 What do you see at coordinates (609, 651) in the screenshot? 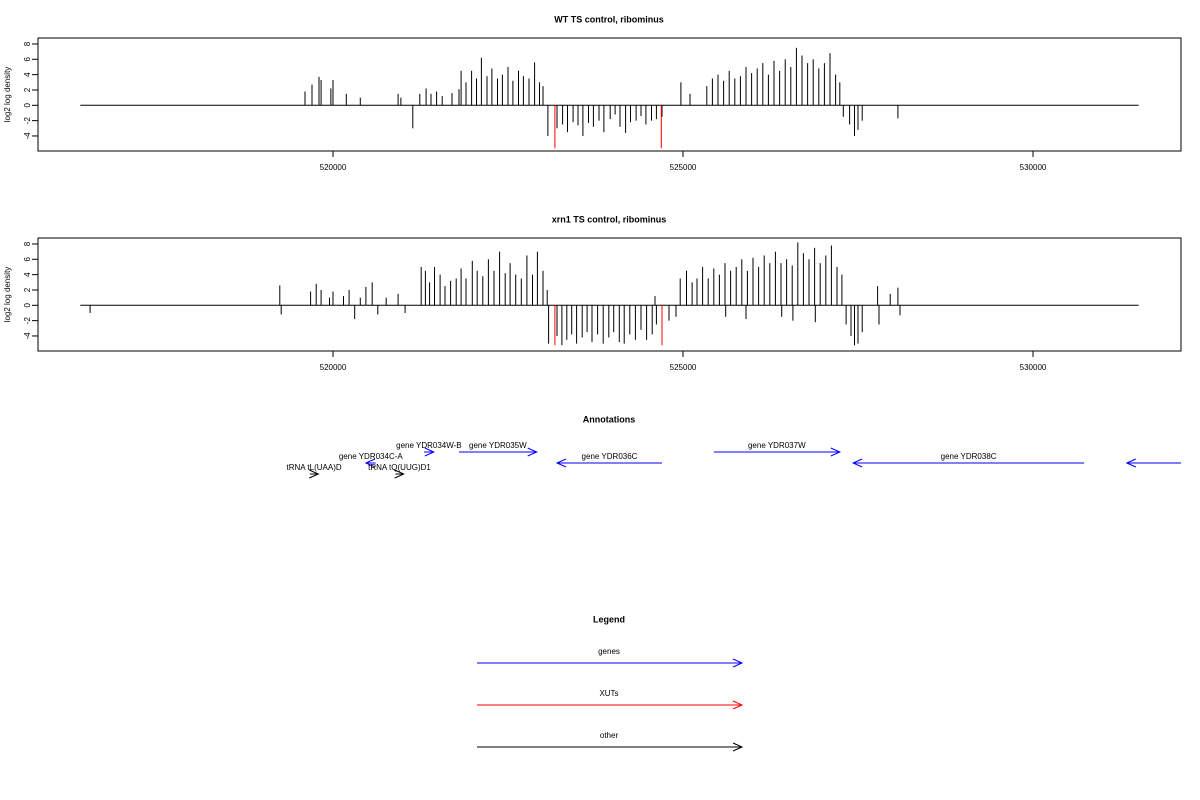
I see `legend-label: genes` at bounding box center [609, 651].